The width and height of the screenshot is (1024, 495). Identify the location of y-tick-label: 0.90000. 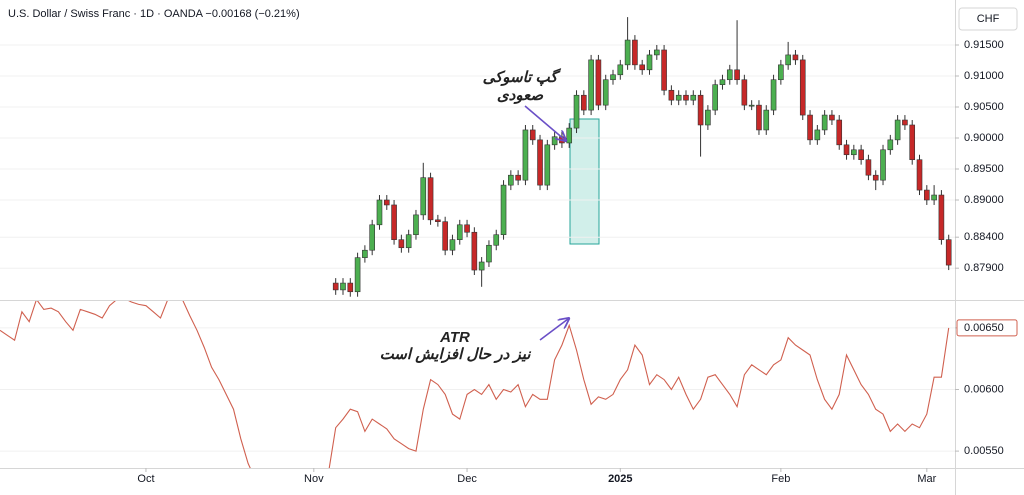
(984, 138).